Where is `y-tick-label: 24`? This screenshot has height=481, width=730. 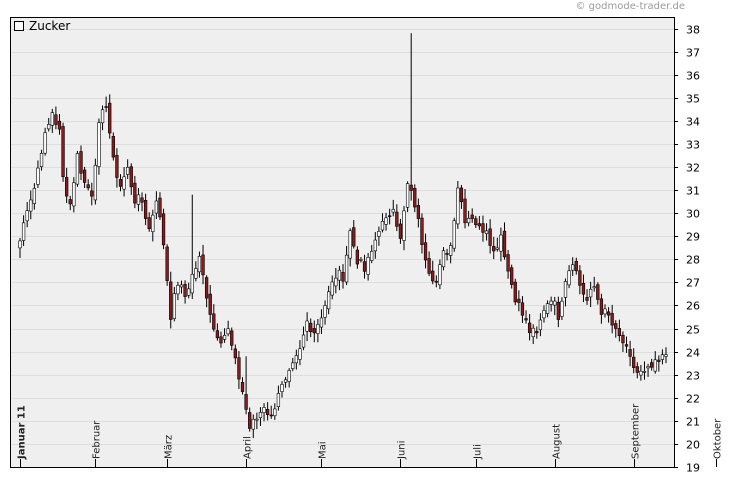 y-tick-label: 24 is located at coordinates (693, 353).